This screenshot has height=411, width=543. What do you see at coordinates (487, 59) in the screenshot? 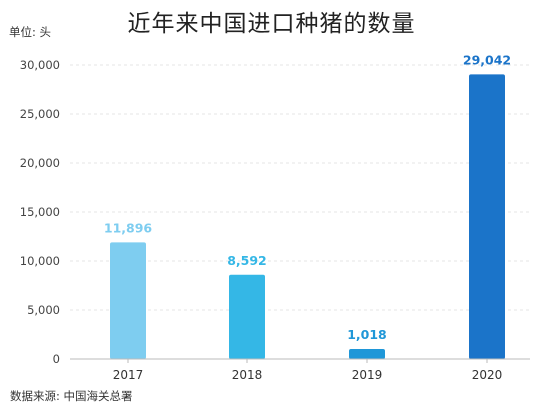
I see `data-label-2020: 29,042` at bounding box center [487, 59].